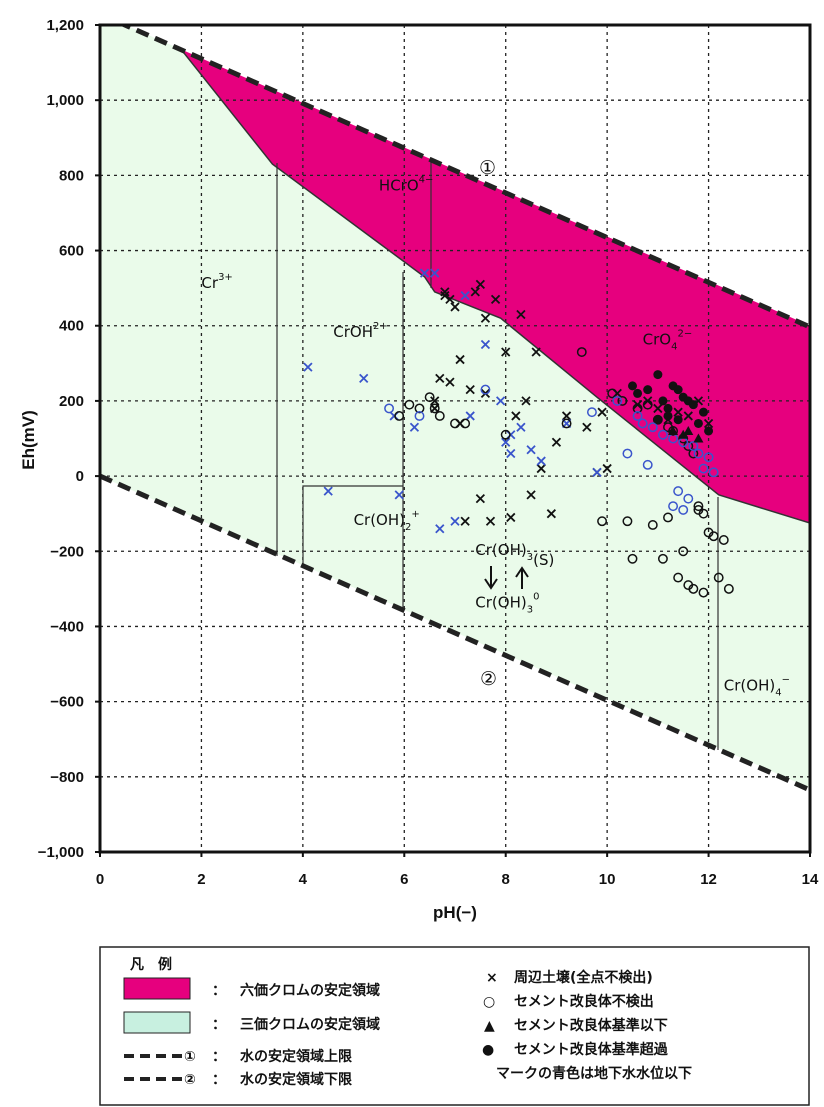 This screenshot has height=1107, width=824. I want to click on y-tick-label: 200, so click(71, 401).